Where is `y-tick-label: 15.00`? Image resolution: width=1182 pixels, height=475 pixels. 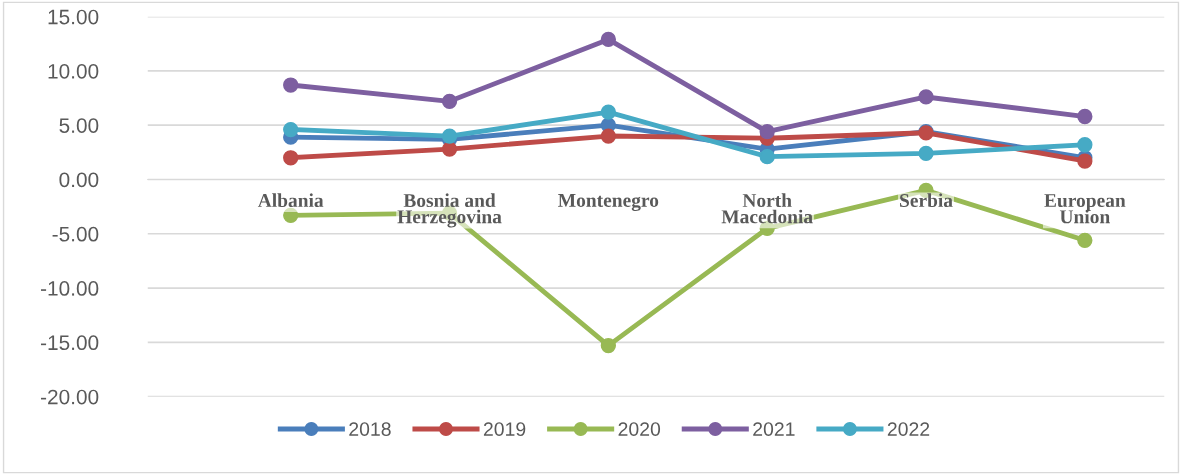 y-tick-label: 15.00 is located at coordinates (73, 17).